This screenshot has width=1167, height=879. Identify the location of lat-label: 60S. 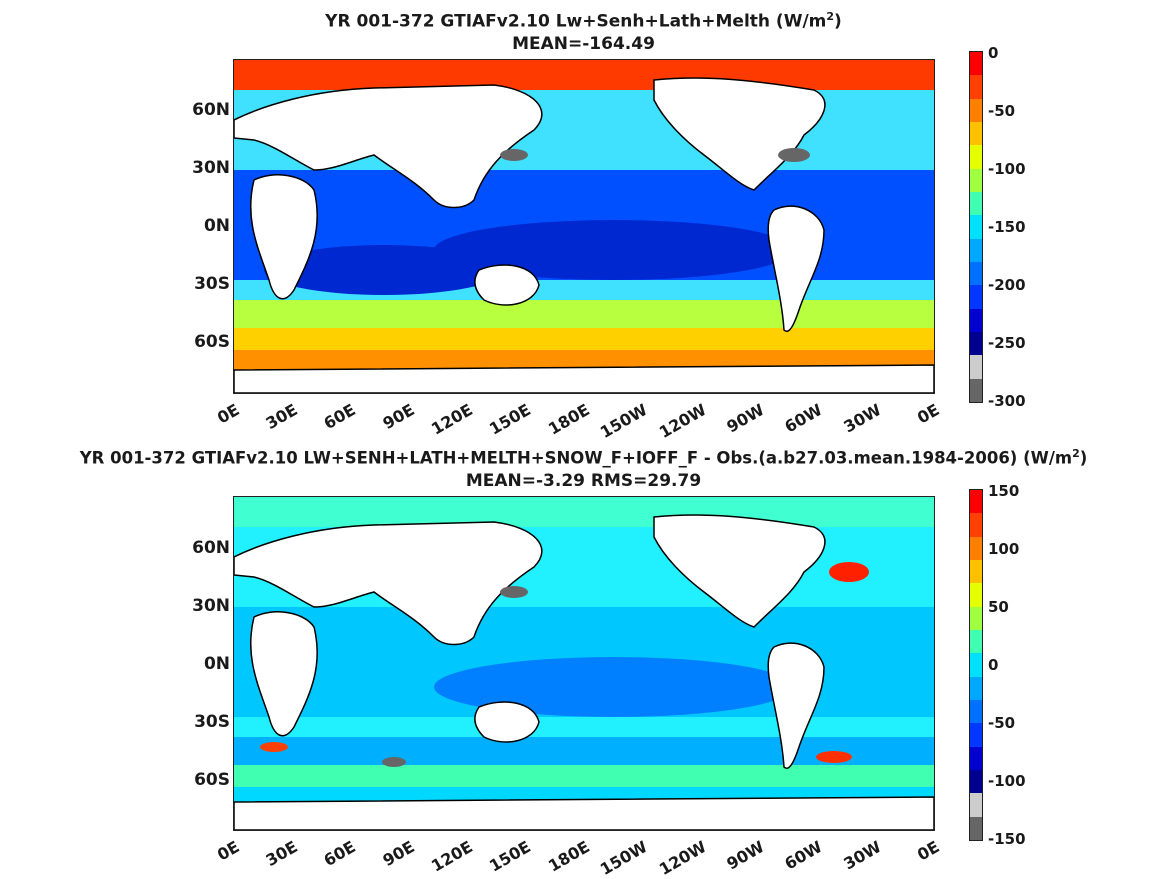
(212, 342).